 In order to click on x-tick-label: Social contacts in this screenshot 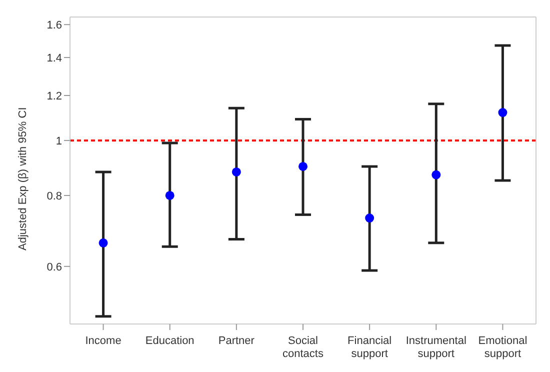, I will do `click(303, 347)`.